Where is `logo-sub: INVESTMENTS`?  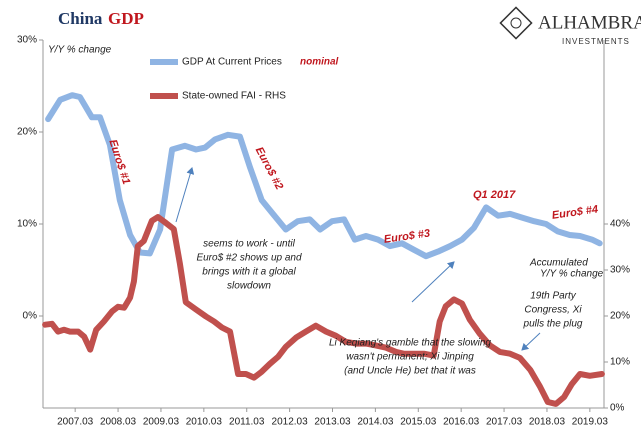 logo-sub: INVESTMENTS is located at coordinates (596, 41).